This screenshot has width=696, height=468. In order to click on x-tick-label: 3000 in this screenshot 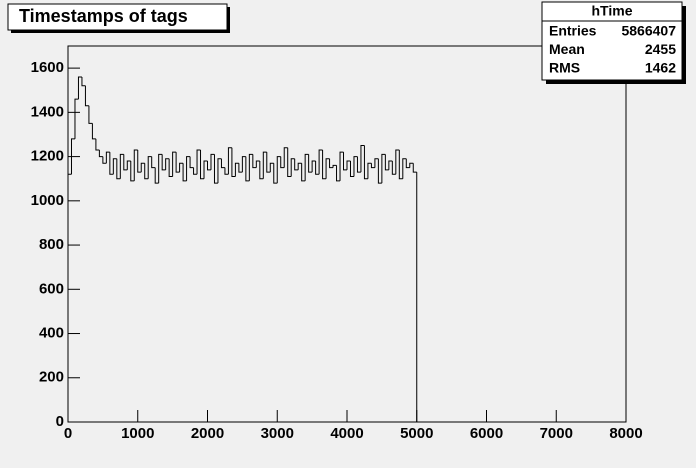, I will do `click(277, 433)`.